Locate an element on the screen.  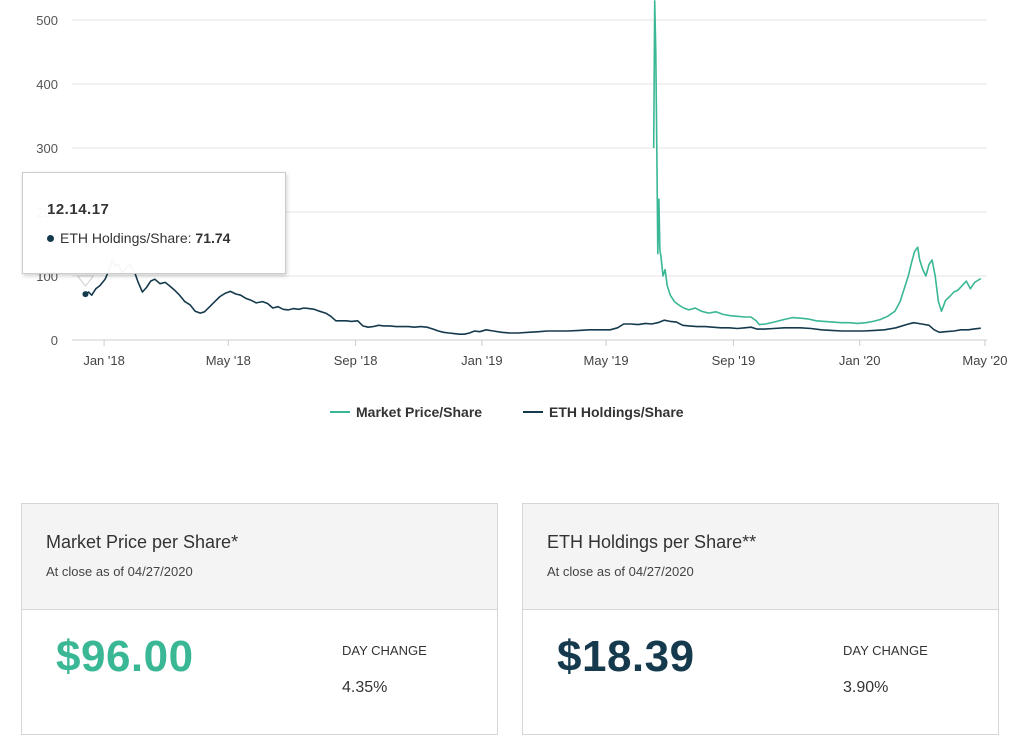
series-line-eth-holdings is located at coordinates (533, 297).